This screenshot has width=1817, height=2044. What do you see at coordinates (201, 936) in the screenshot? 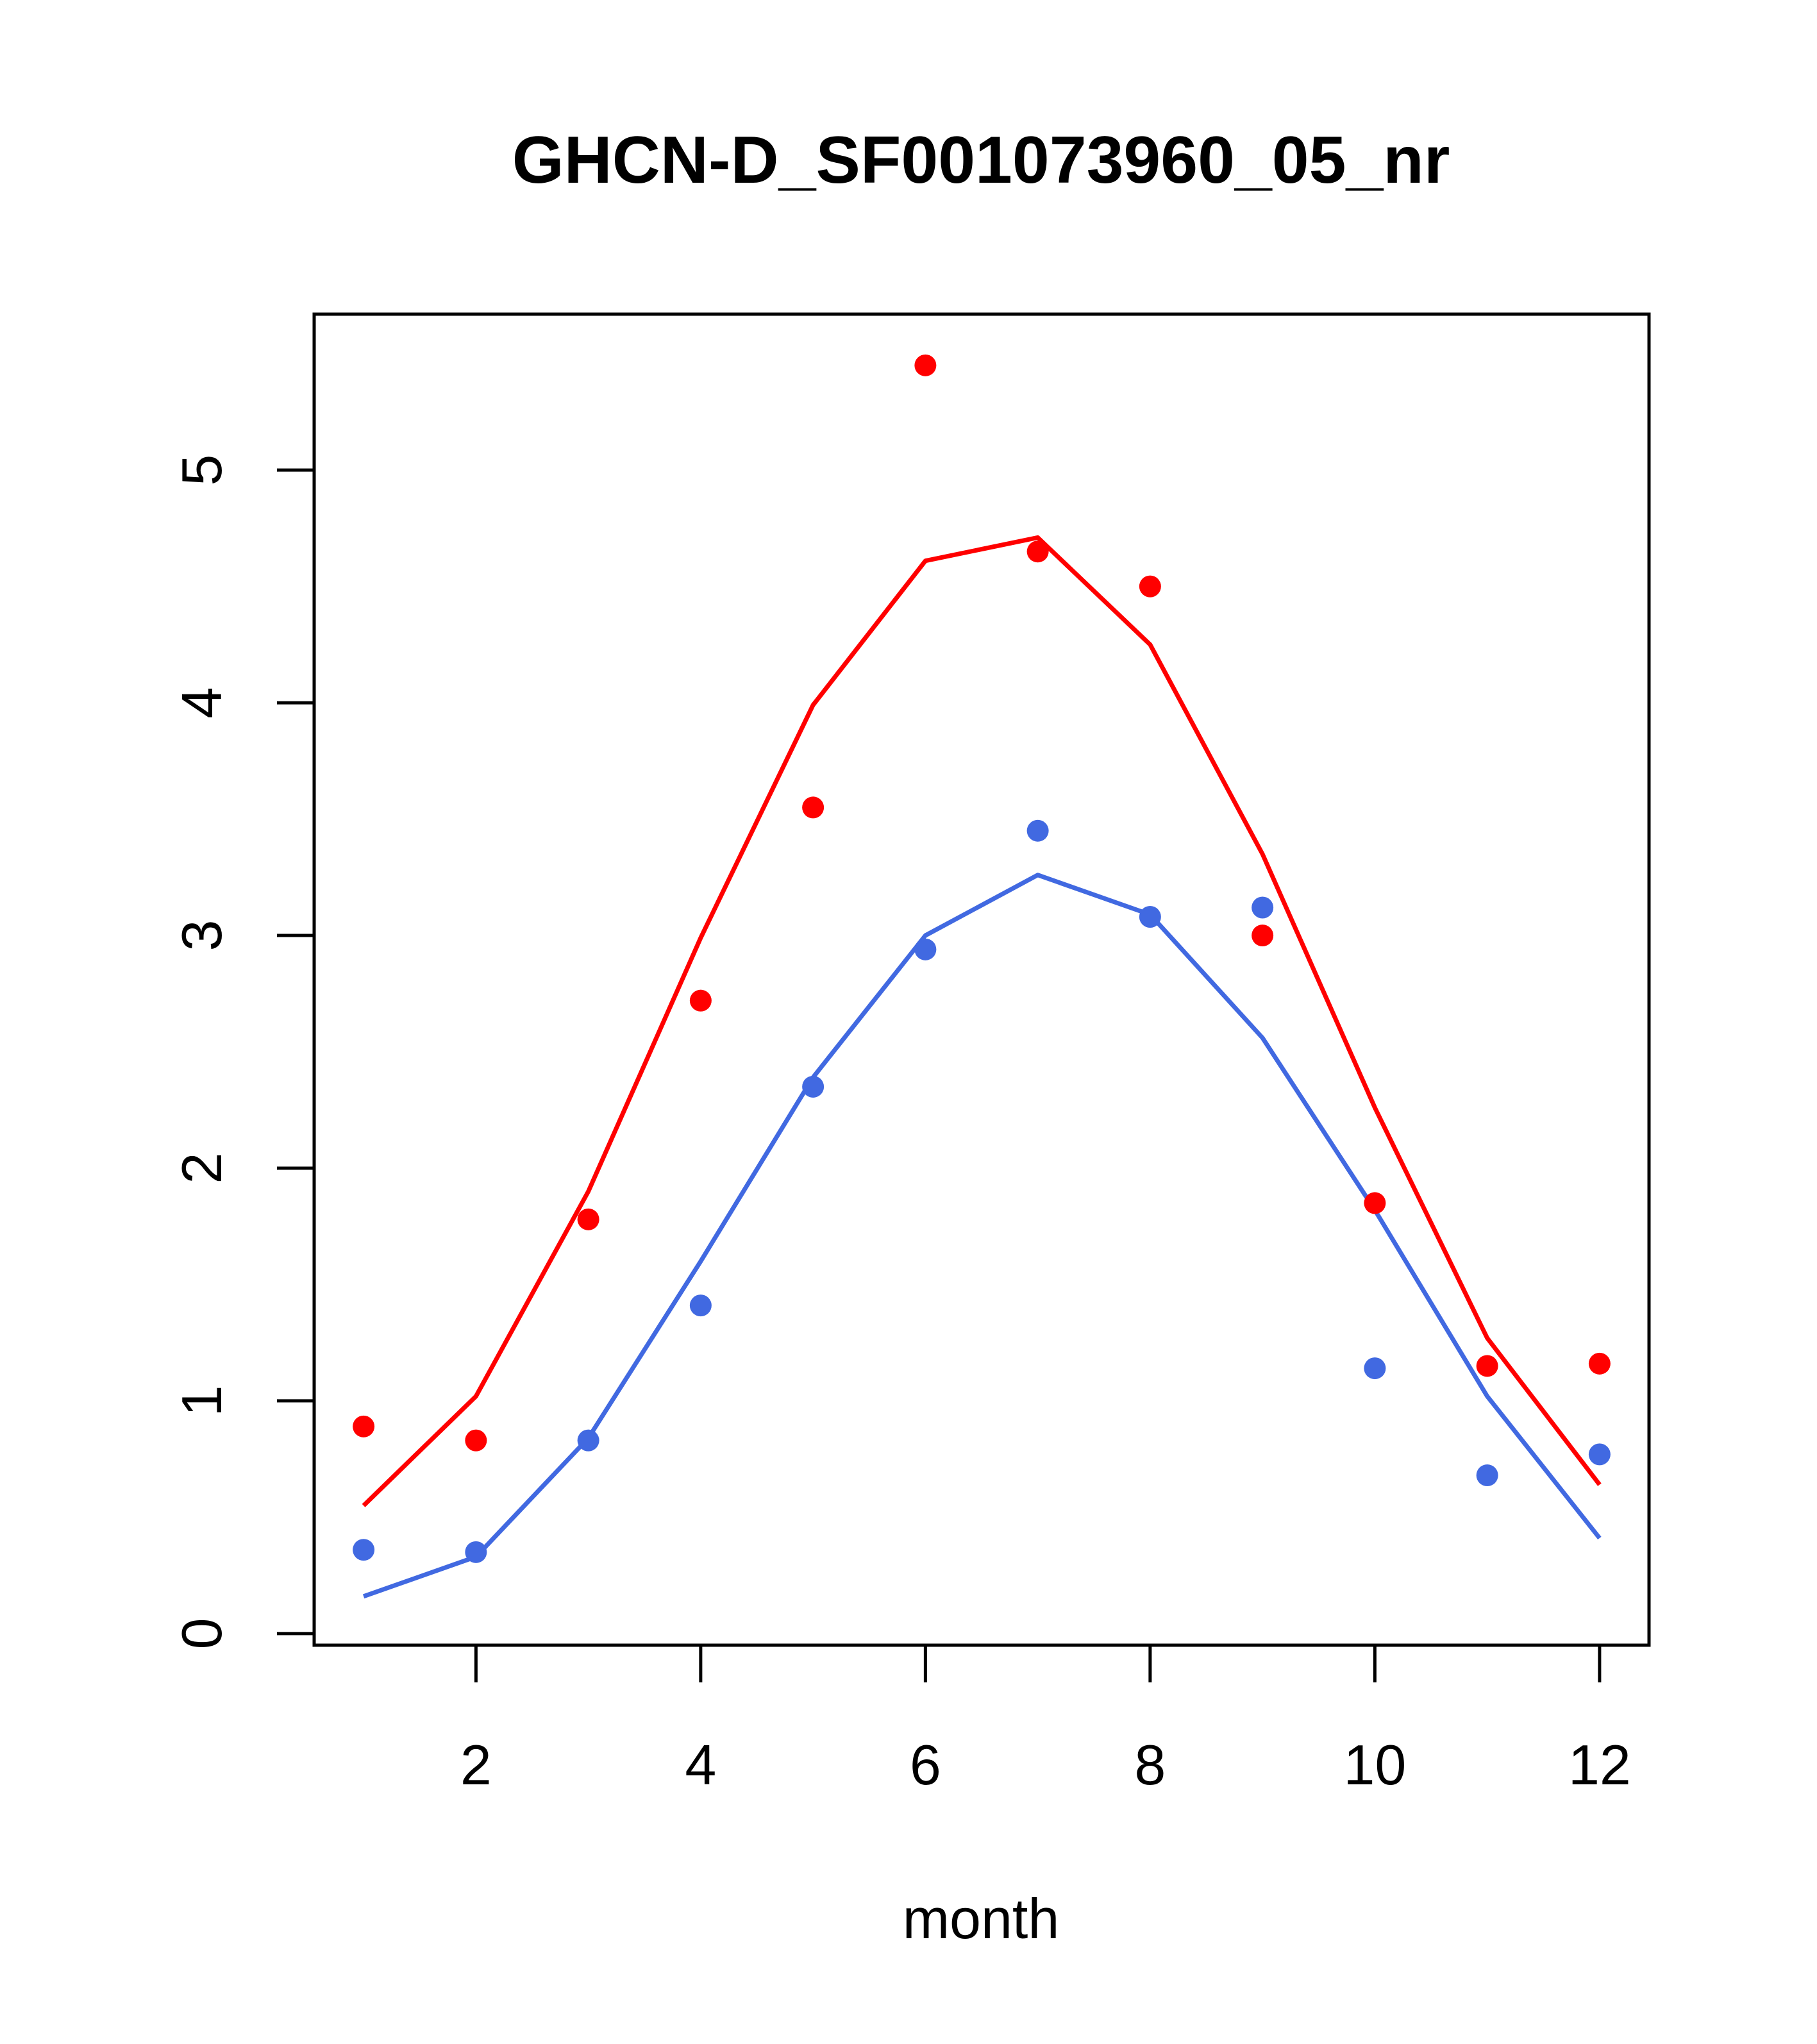
I see `y-tick-label: 3` at bounding box center [201, 936].